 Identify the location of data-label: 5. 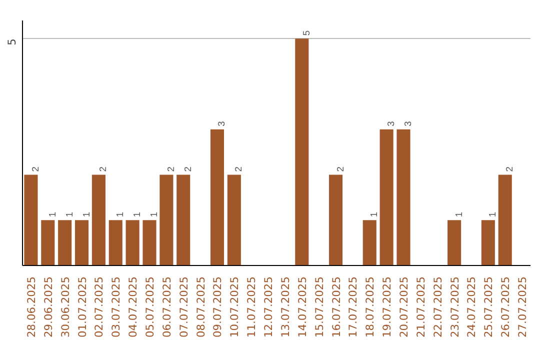
(306, 33).